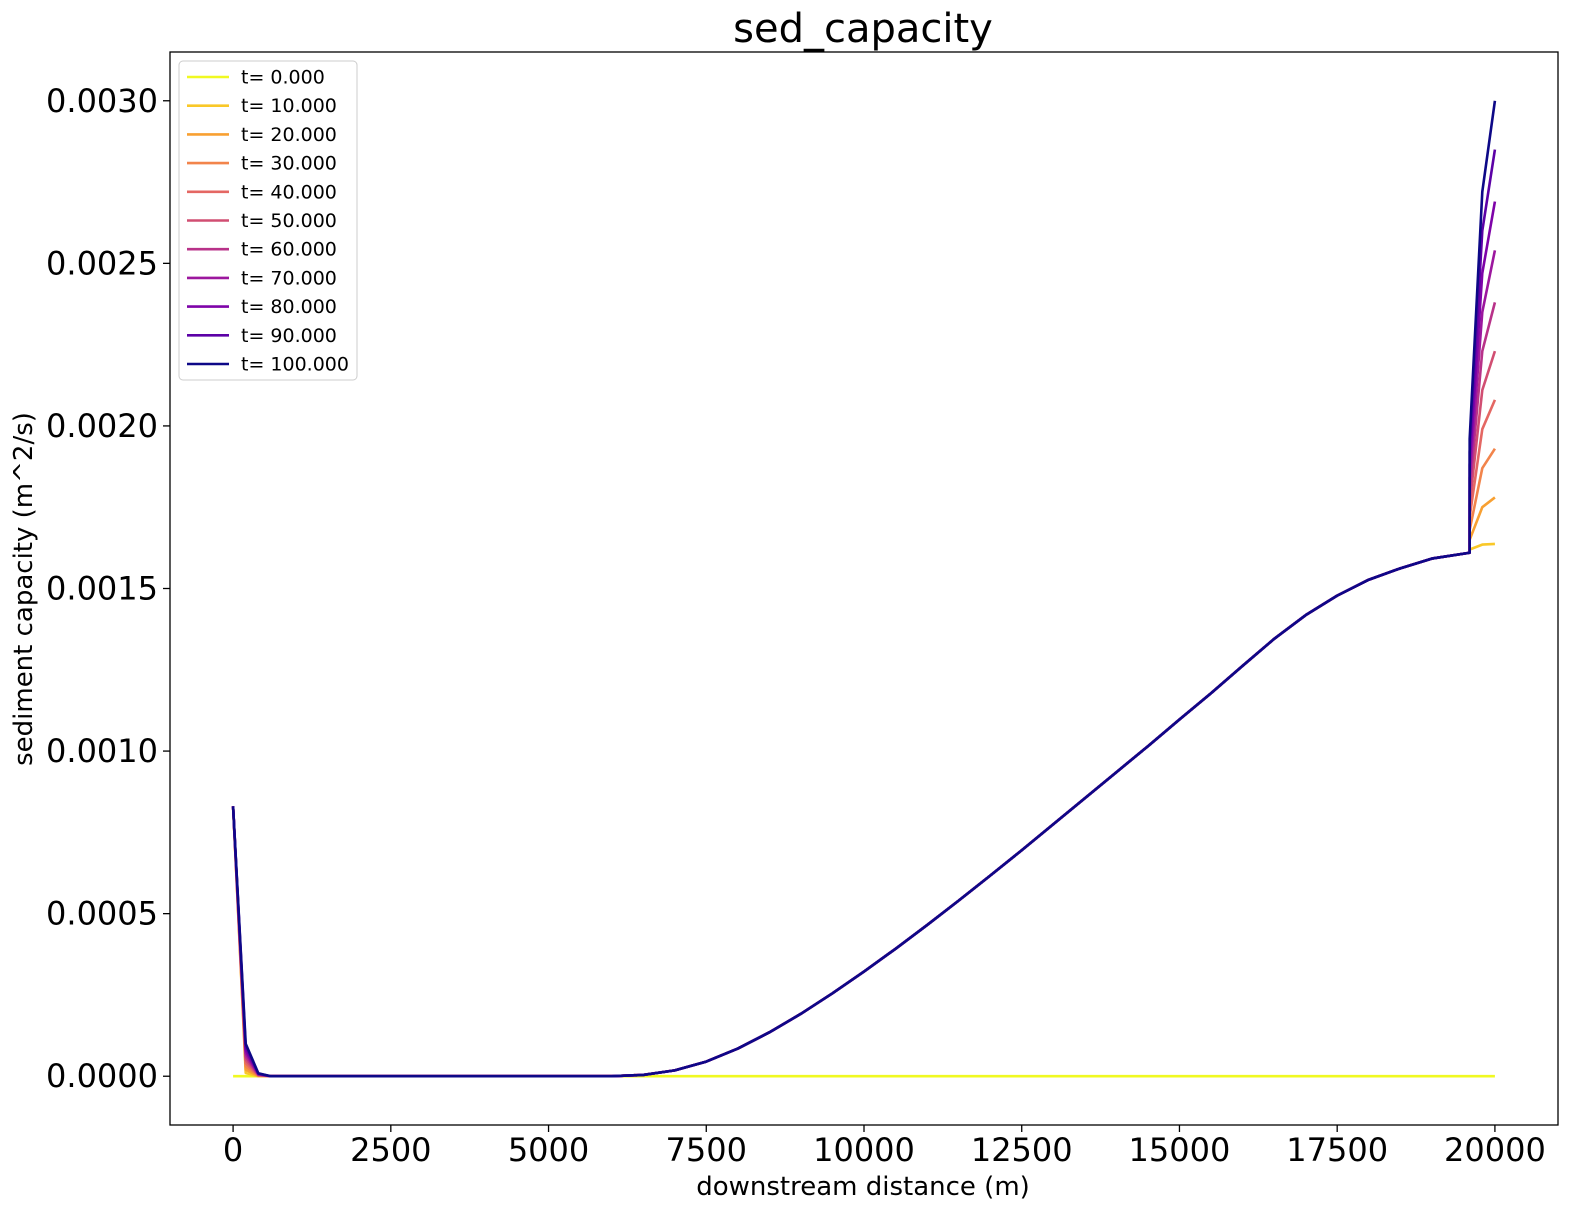 The width and height of the screenshot is (1575, 1215). I want to click on legend-label: t= 30.000, so click(289, 164).